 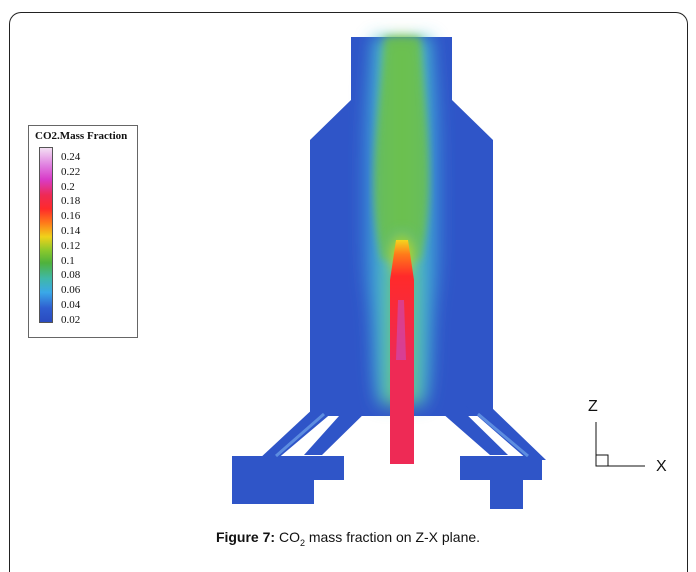 I want to click on co2-plume, so click(x=402, y=221).